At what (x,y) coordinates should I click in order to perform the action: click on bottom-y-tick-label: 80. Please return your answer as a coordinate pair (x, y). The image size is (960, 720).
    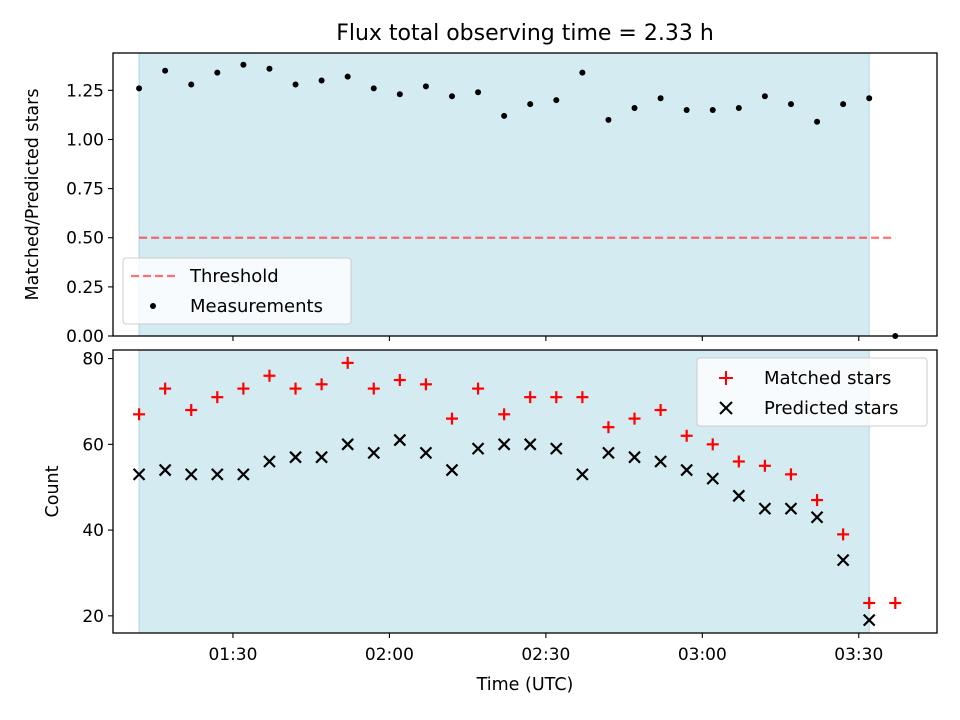
    Looking at the image, I should click on (93, 360).